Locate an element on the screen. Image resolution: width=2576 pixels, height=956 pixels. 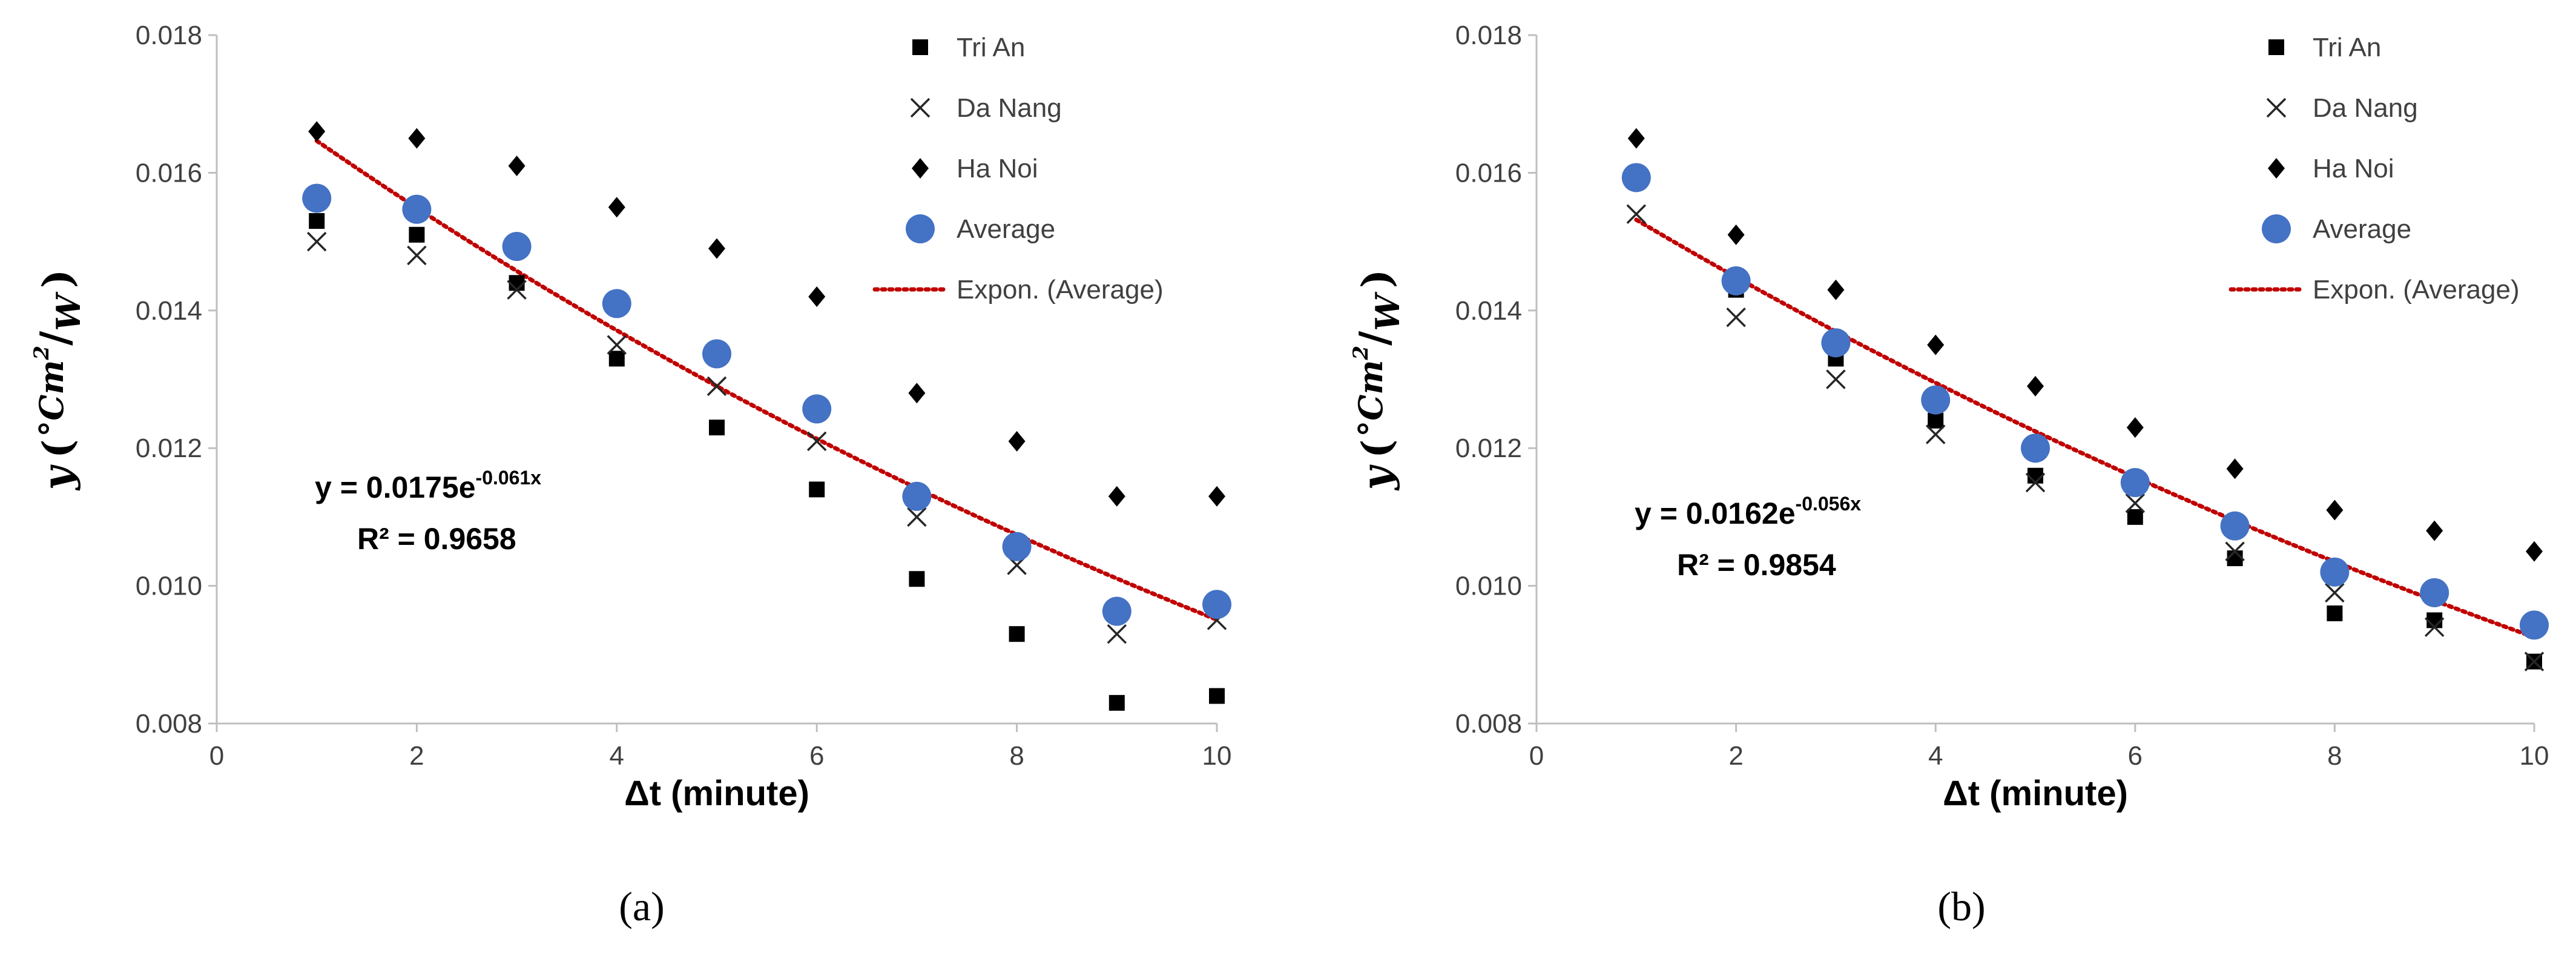
legend-label-tri-an: Tri An is located at coordinates (991, 47).